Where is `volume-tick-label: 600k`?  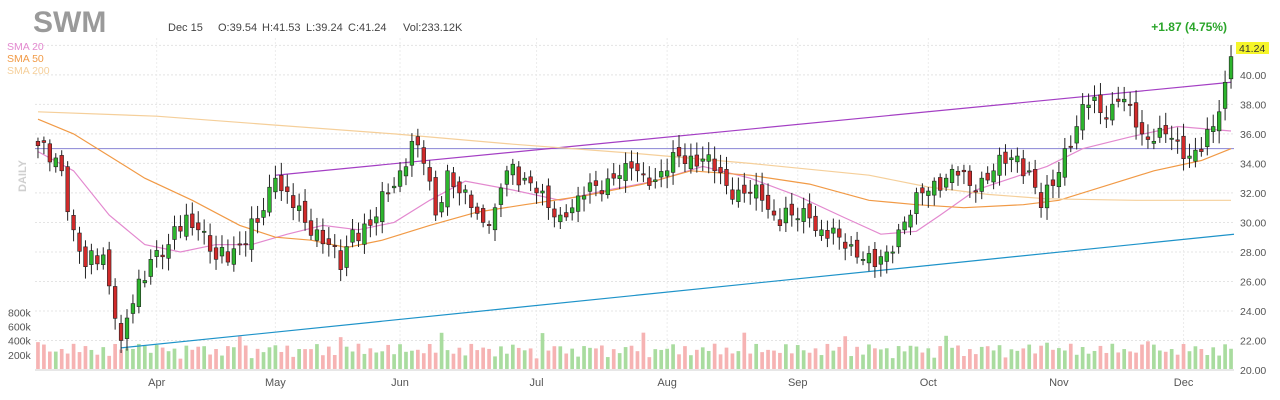
volume-tick-label: 600k is located at coordinates (20, 328).